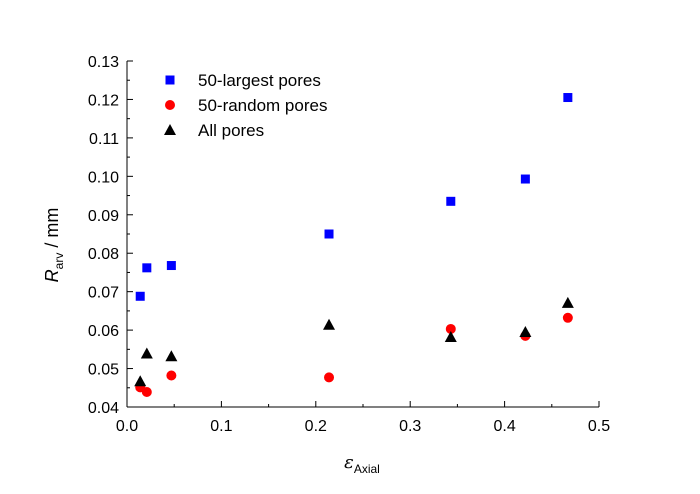  What do you see at coordinates (170, 129) in the screenshot?
I see `legend-triangle-marker` at bounding box center [170, 129].